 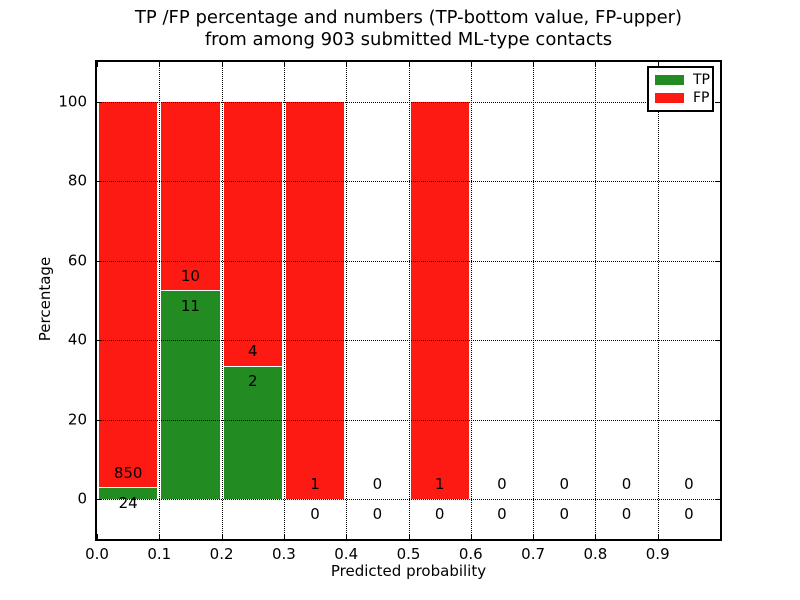 What do you see at coordinates (669, 80) in the screenshot?
I see `legend-swatch-tp` at bounding box center [669, 80].